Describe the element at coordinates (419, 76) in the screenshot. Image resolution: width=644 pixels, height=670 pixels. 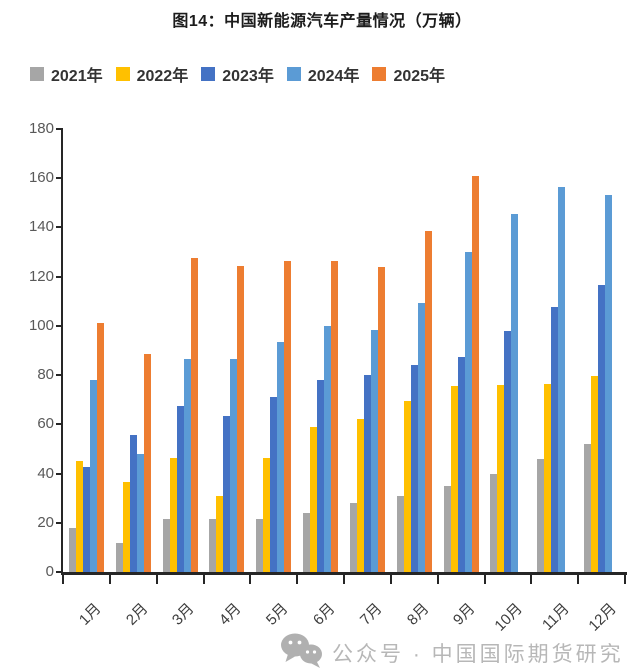
I see `legend-label: 2025年` at that location.